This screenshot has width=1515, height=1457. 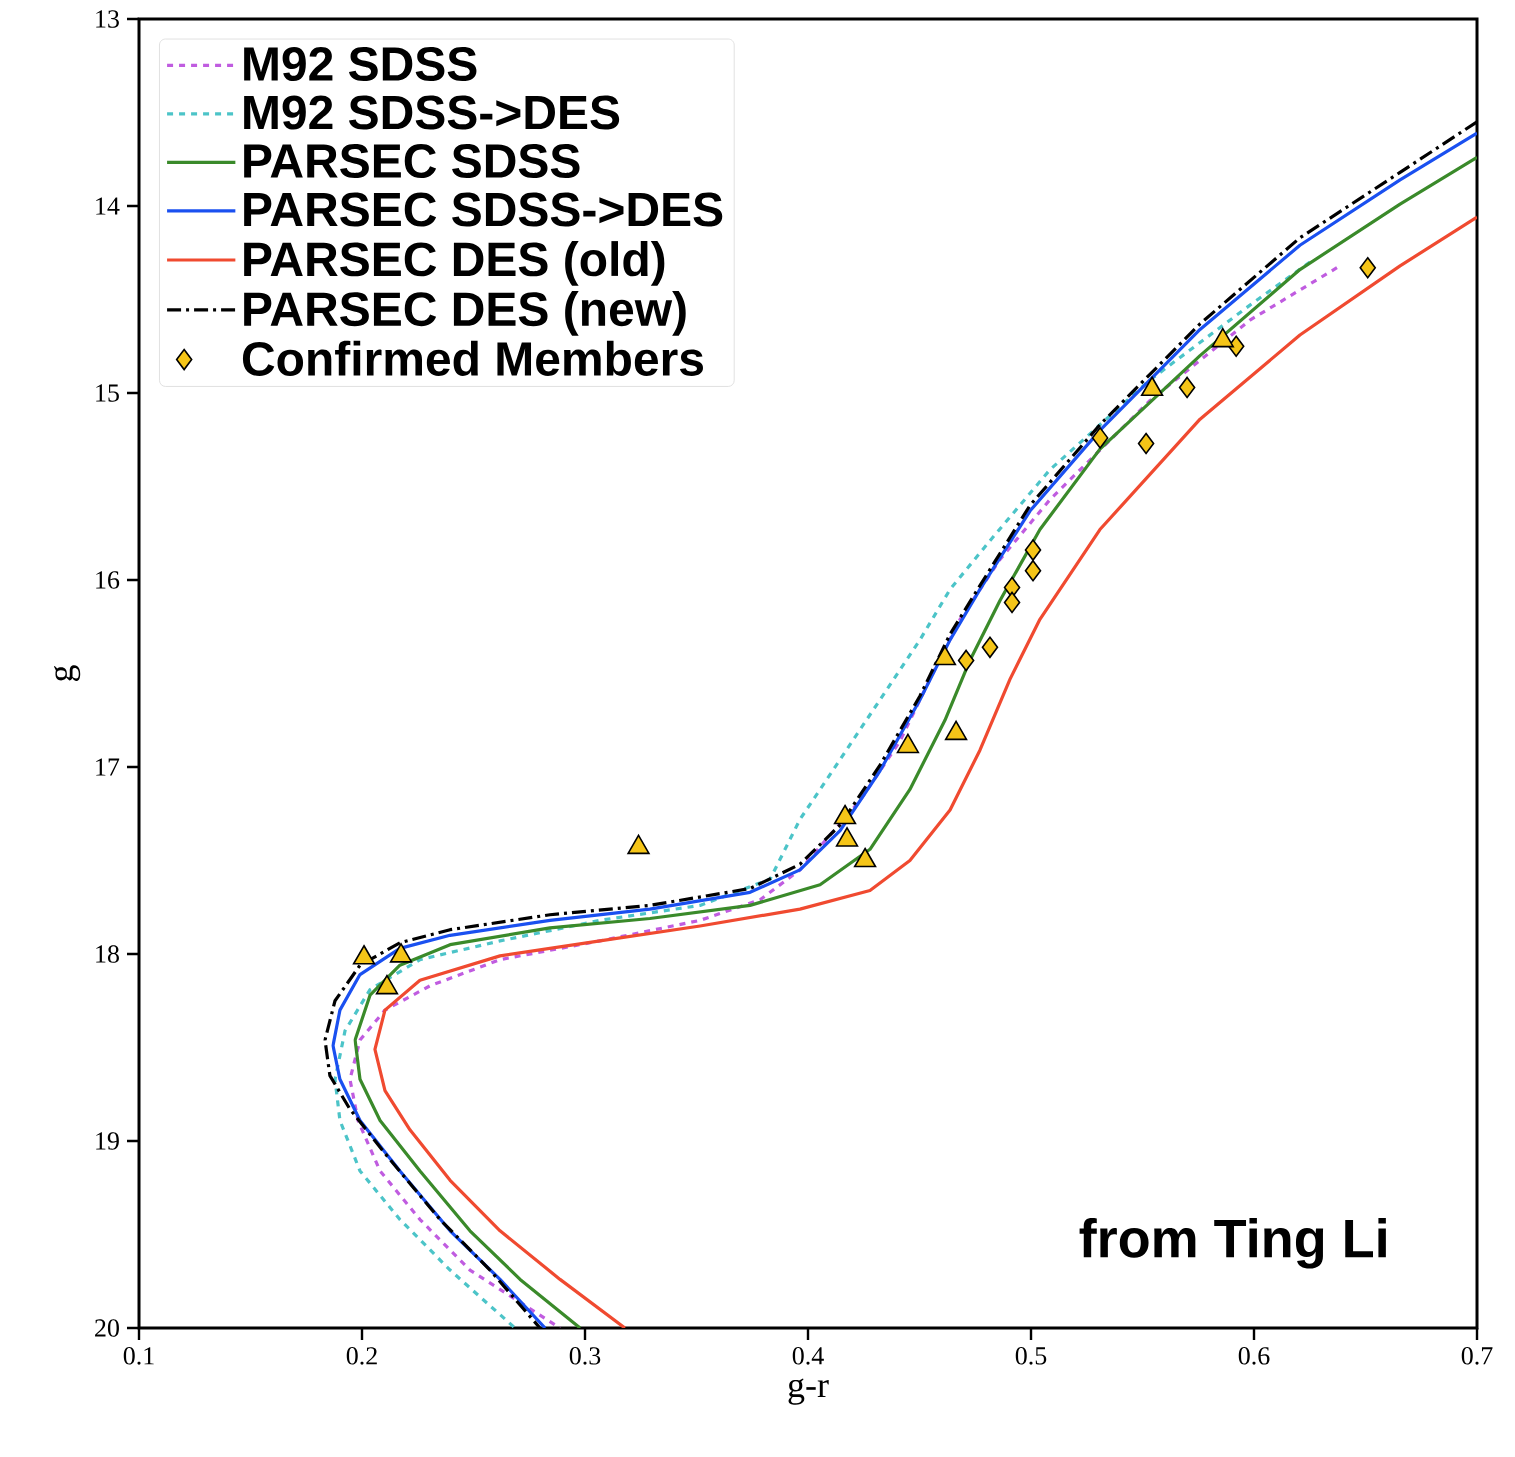 What do you see at coordinates (67, 673) in the screenshot?
I see `y-axis-title: g` at bounding box center [67, 673].